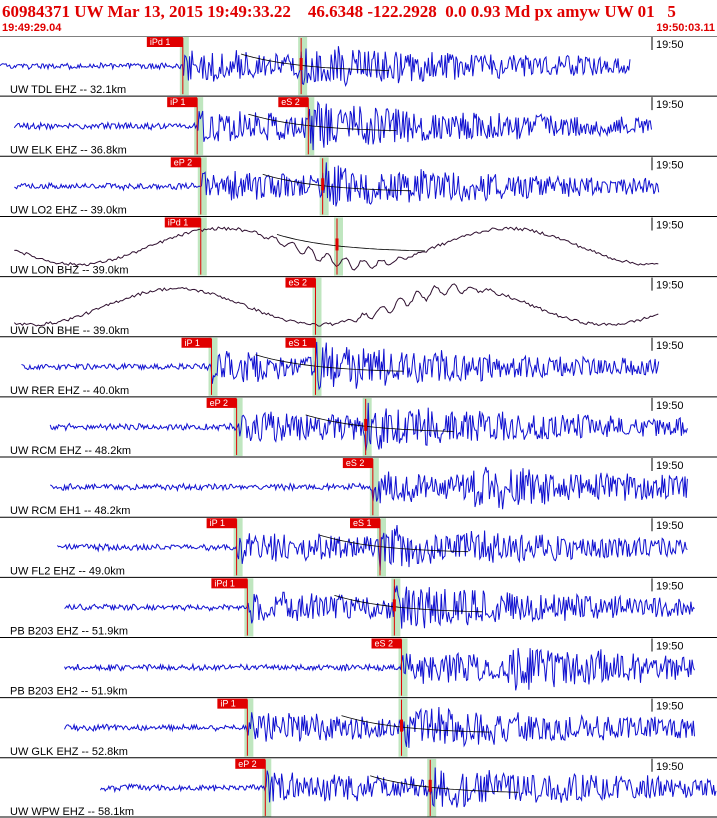  I want to click on trace-row: eS 2 UW RCM EH1 -- 48.2km 19:50, so click(358, 486).